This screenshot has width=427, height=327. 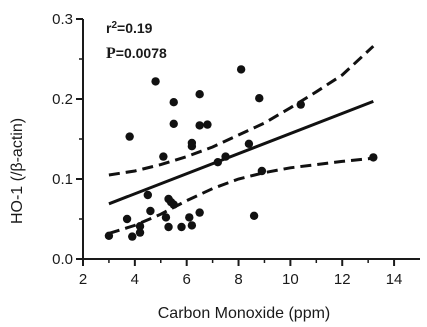 I want to click on y-tick-label: 0.0, so click(x=62, y=259).